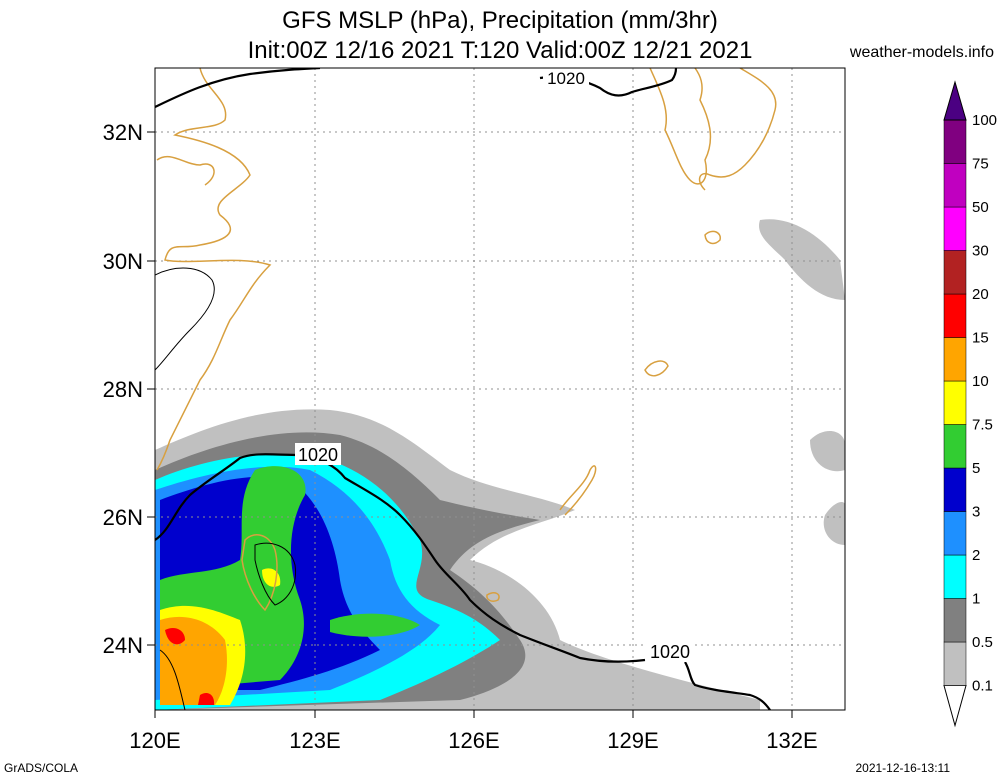  I want to click on colorbar-label: 2, so click(976, 555).